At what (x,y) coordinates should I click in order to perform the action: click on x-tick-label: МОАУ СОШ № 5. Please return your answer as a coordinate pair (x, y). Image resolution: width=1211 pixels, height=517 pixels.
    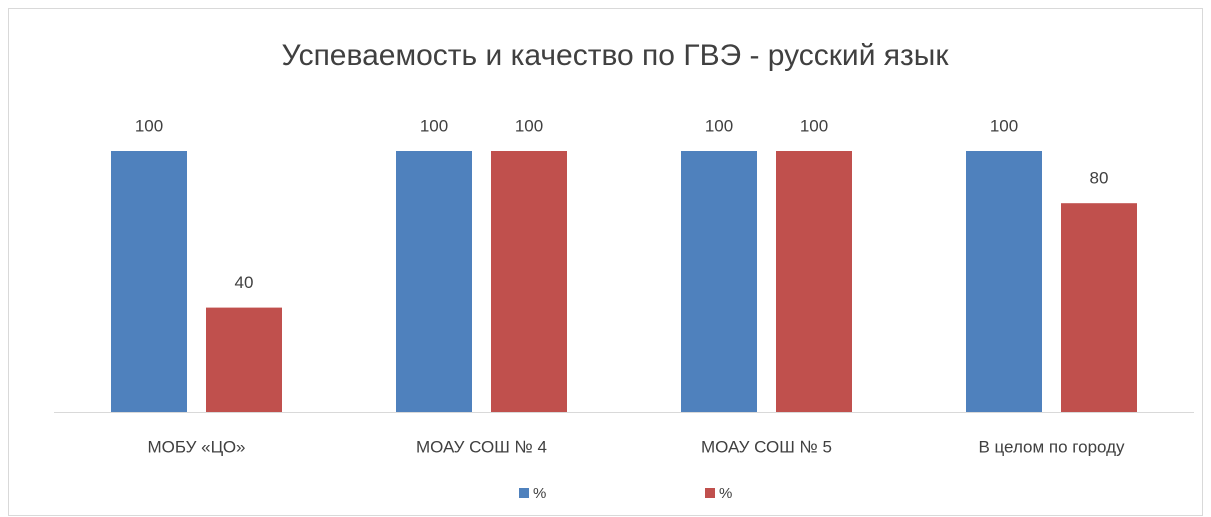
    Looking at the image, I should click on (766, 446).